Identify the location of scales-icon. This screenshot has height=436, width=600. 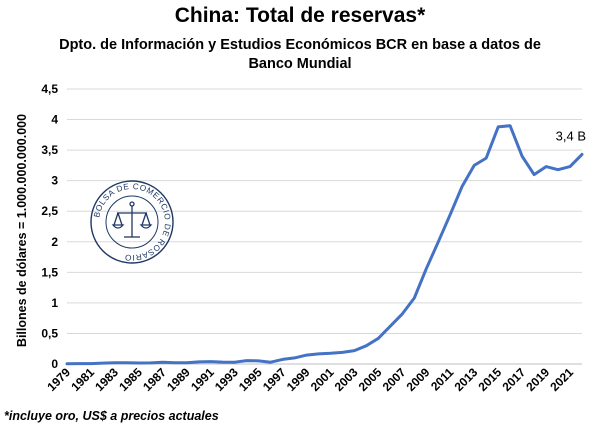
(132, 219).